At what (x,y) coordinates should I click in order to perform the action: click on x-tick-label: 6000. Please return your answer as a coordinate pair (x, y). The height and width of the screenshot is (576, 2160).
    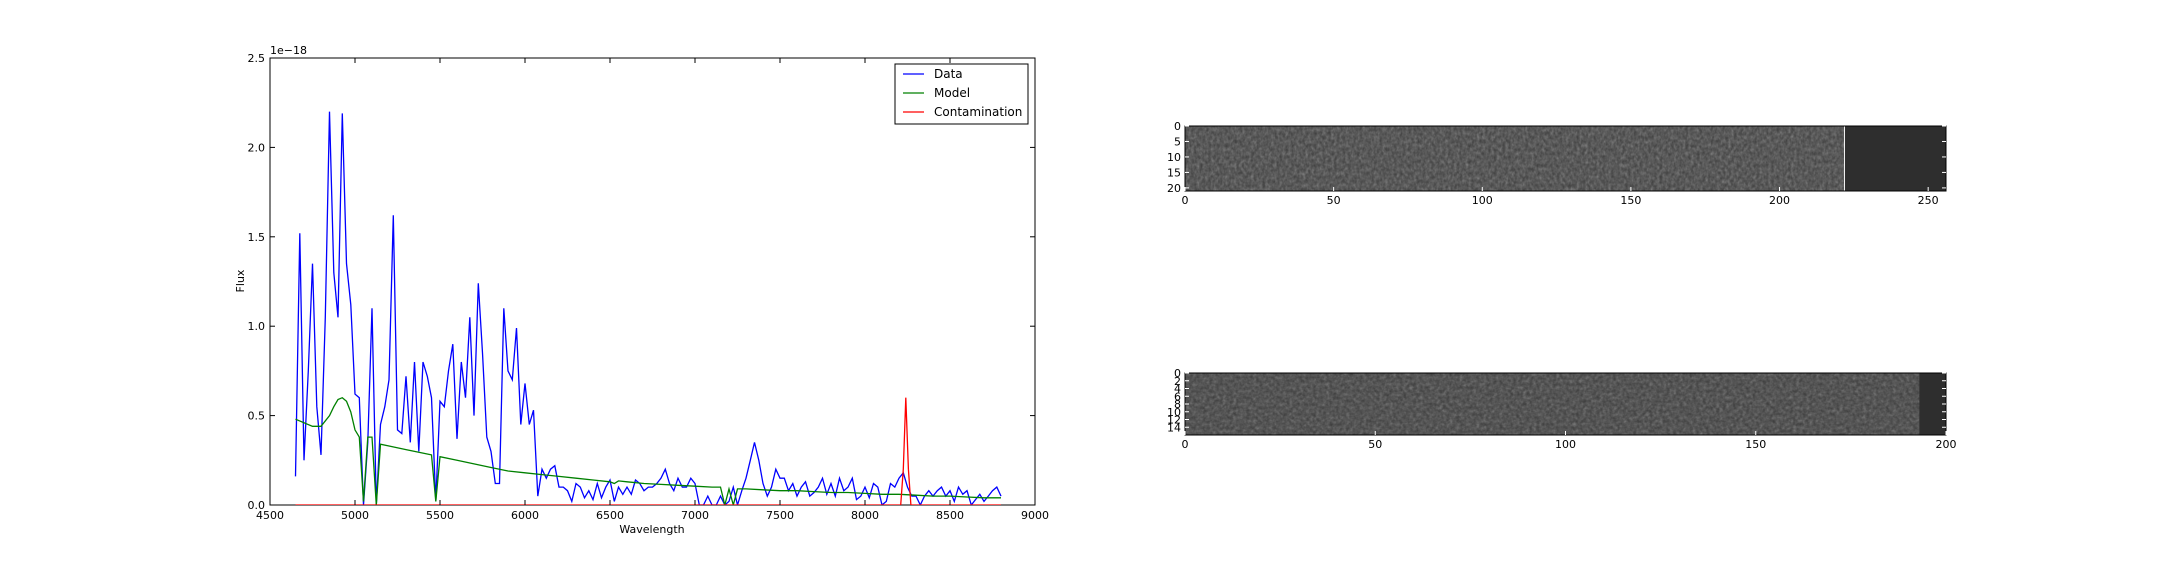
    Looking at the image, I should click on (525, 515).